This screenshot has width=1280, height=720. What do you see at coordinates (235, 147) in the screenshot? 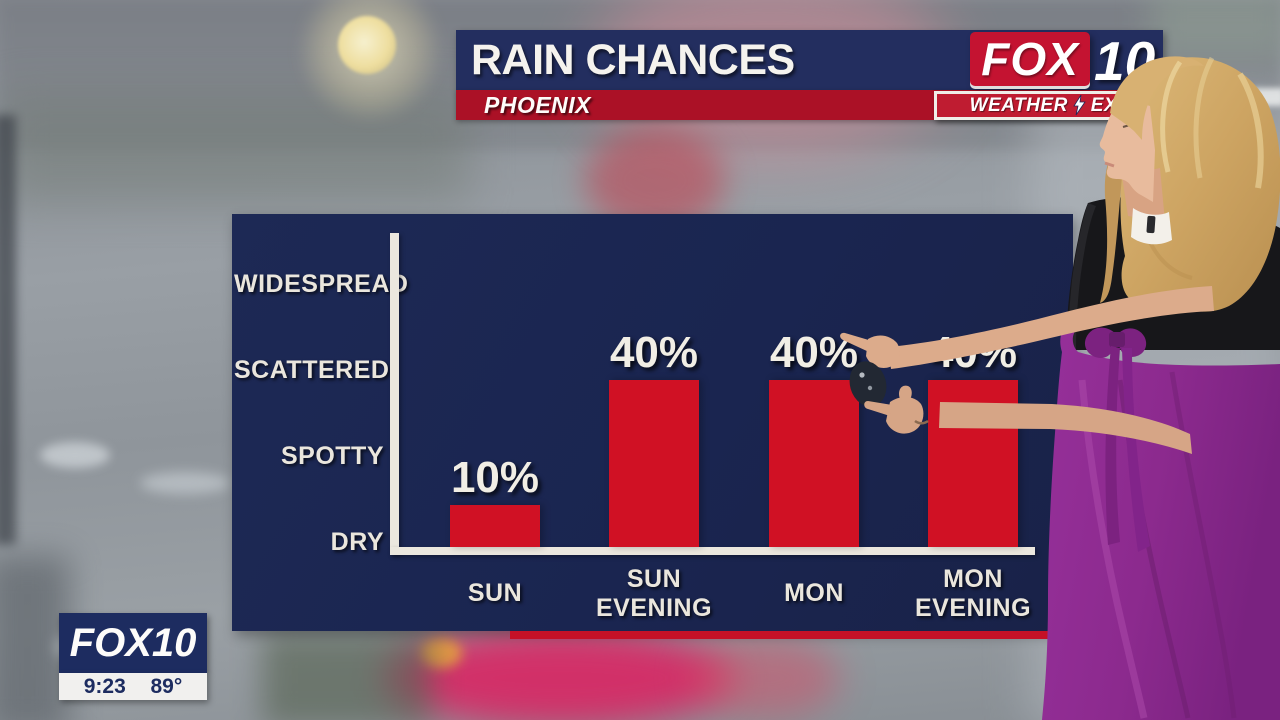
I see `background-trees-blur` at bounding box center [235, 147].